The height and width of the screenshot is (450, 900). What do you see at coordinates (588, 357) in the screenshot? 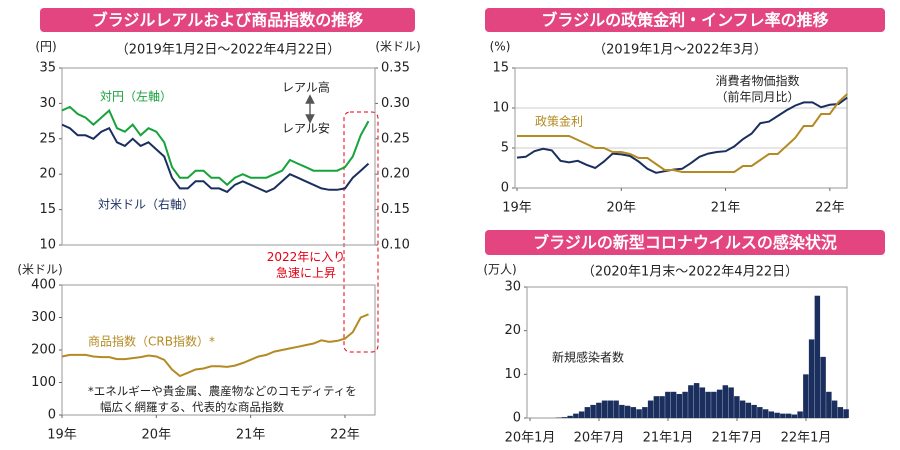
I see `series-label: 新規感染者数` at bounding box center [588, 357].